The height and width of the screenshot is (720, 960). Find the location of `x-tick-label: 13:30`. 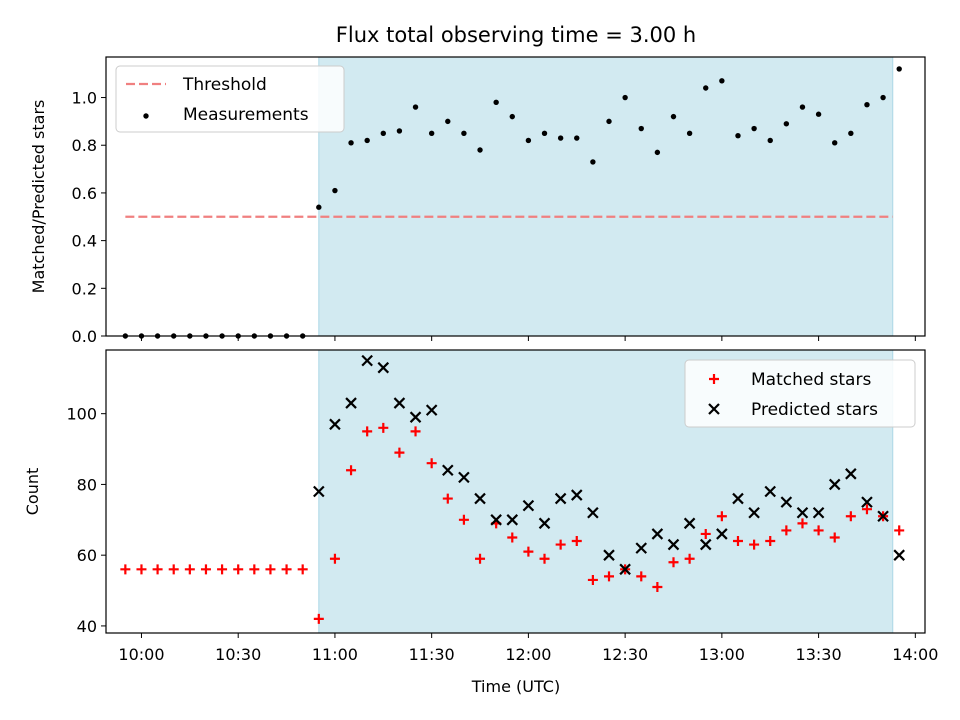

x-tick-label: 13:30 is located at coordinates (819, 654).